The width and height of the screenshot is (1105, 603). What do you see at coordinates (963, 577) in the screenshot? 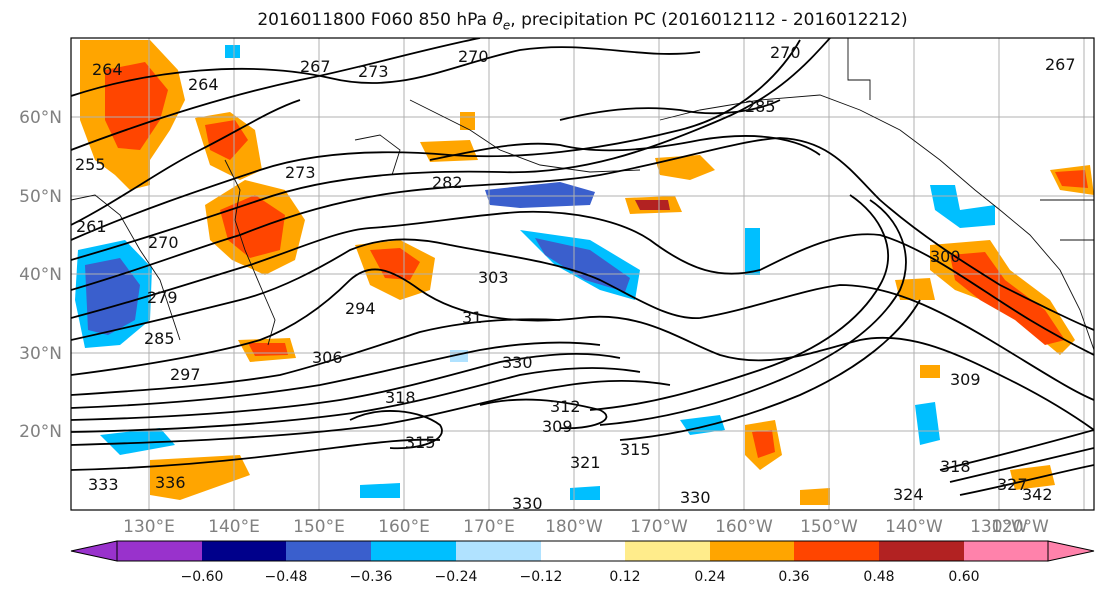
I see `colorbar-tick-label: 0.60` at bounding box center [963, 577].